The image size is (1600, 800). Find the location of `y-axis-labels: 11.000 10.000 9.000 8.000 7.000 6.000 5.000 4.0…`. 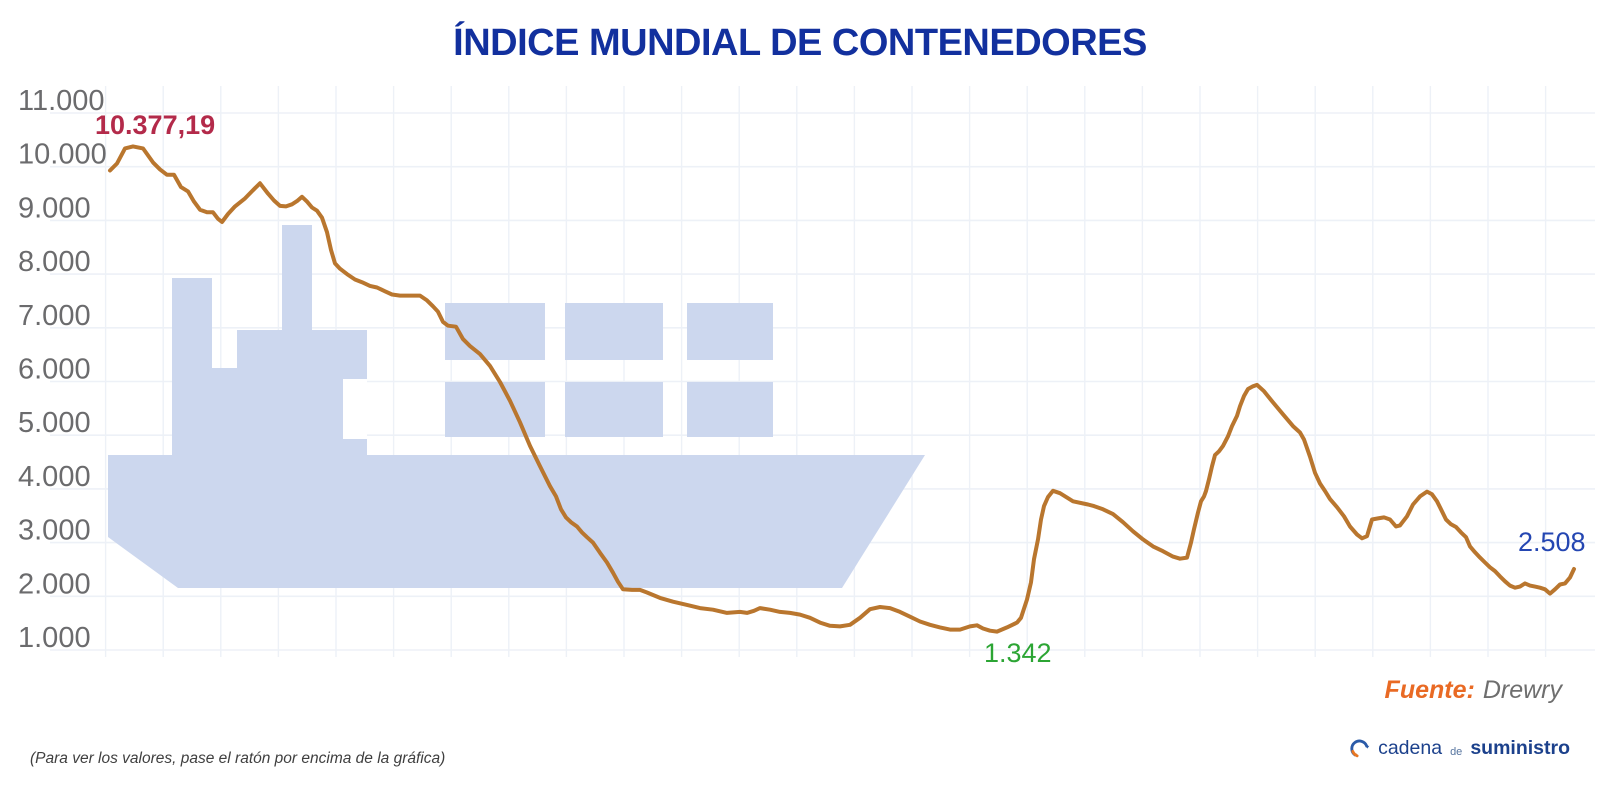

y-axis-labels: 11.000 10.000 9.000 8.000 7.000 6.000 5.000 4.0… is located at coordinates (62, 369).